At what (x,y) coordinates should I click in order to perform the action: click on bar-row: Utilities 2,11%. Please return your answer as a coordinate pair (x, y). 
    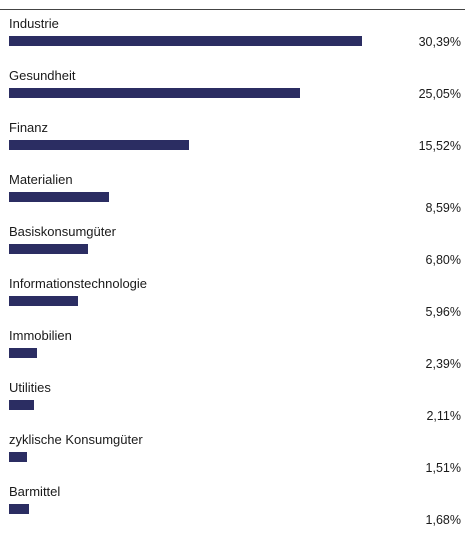
    Looking at the image, I should click on (232, 406).